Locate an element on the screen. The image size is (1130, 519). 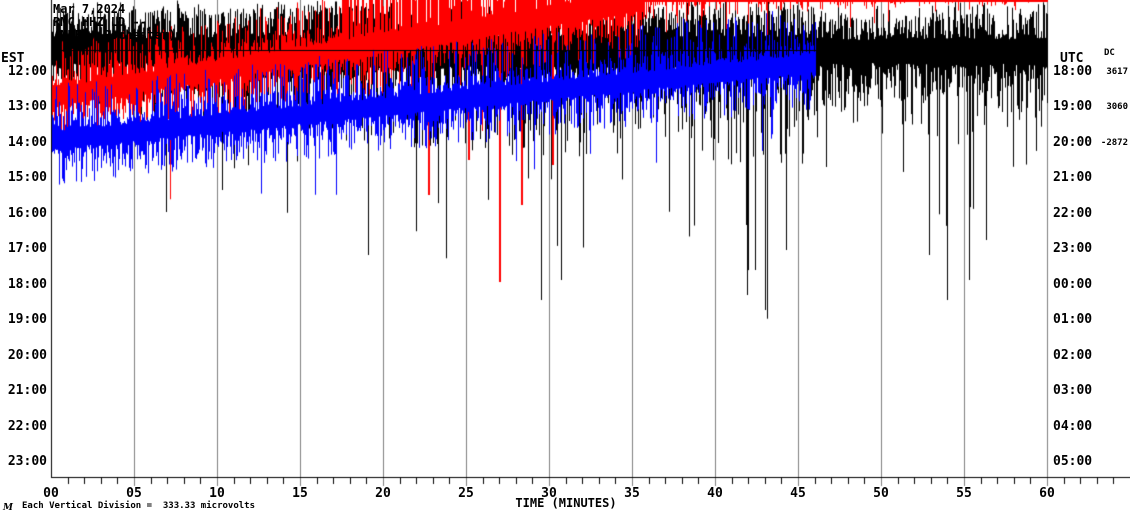
dc-value: 3617 is located at coordinates (1117, 72).